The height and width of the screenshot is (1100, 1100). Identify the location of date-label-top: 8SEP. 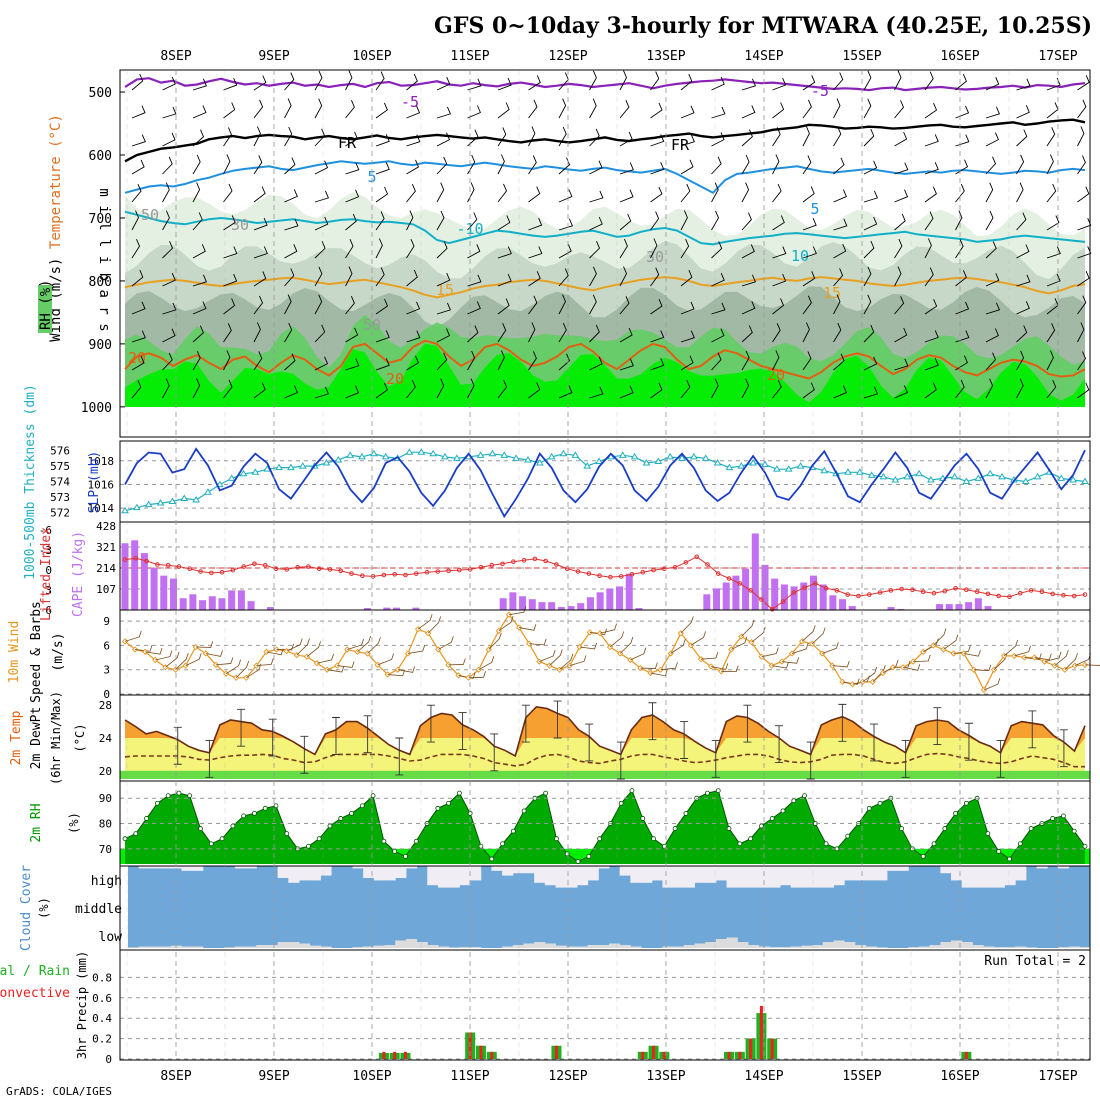
(175, 56).